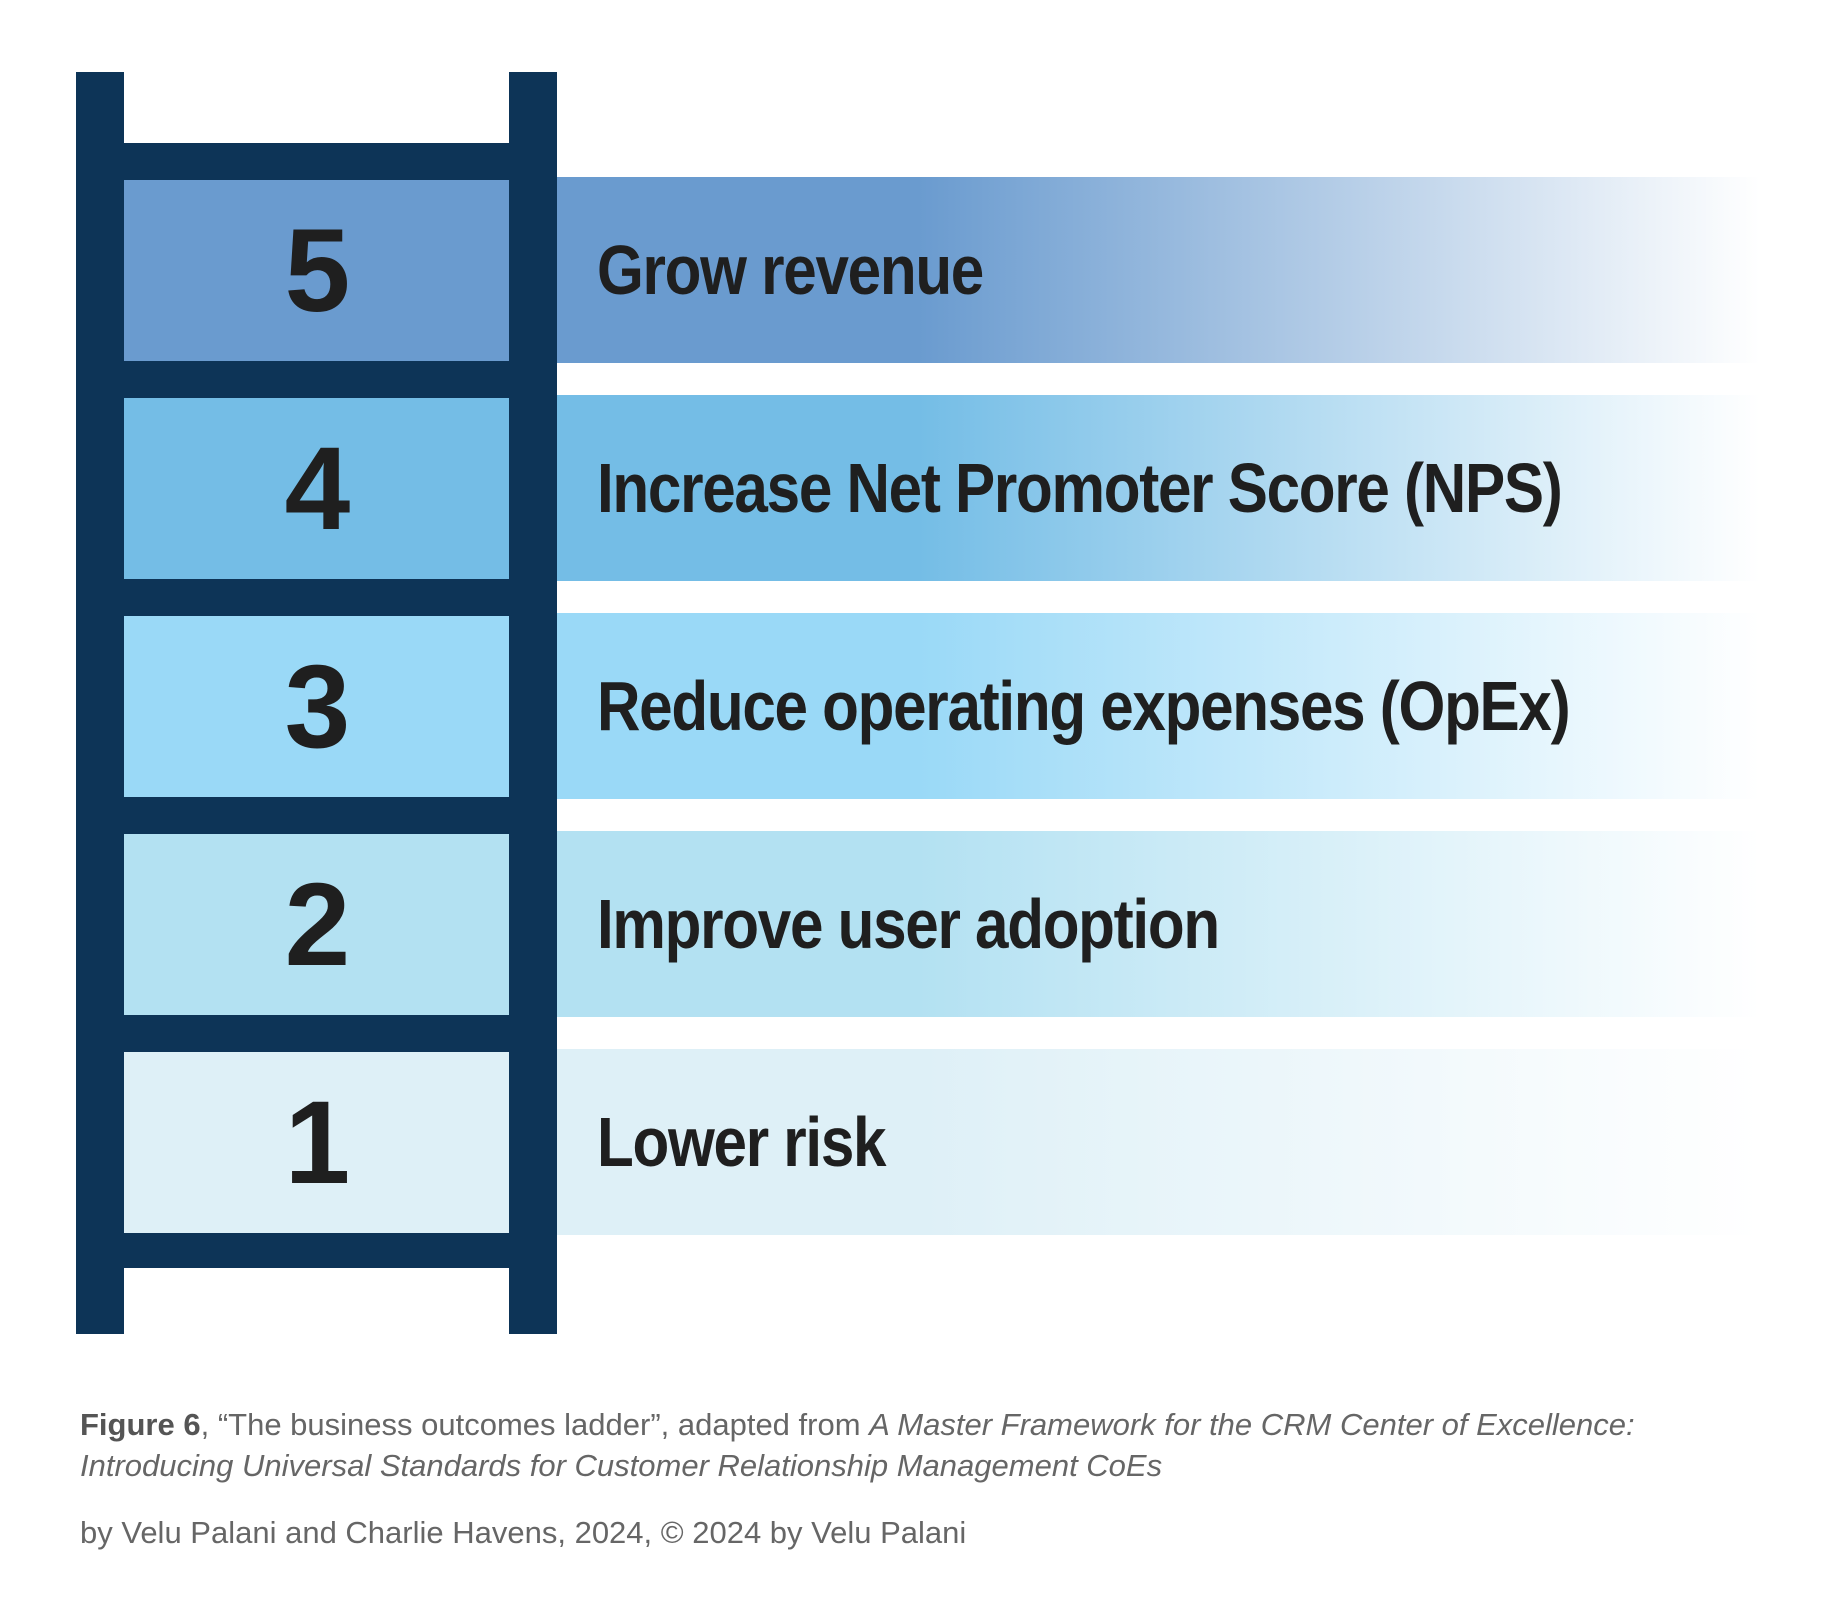 The height and width of the screenshot is (1620, 1840). I want to click on ladder-step-3: 3, so click(316, 706).